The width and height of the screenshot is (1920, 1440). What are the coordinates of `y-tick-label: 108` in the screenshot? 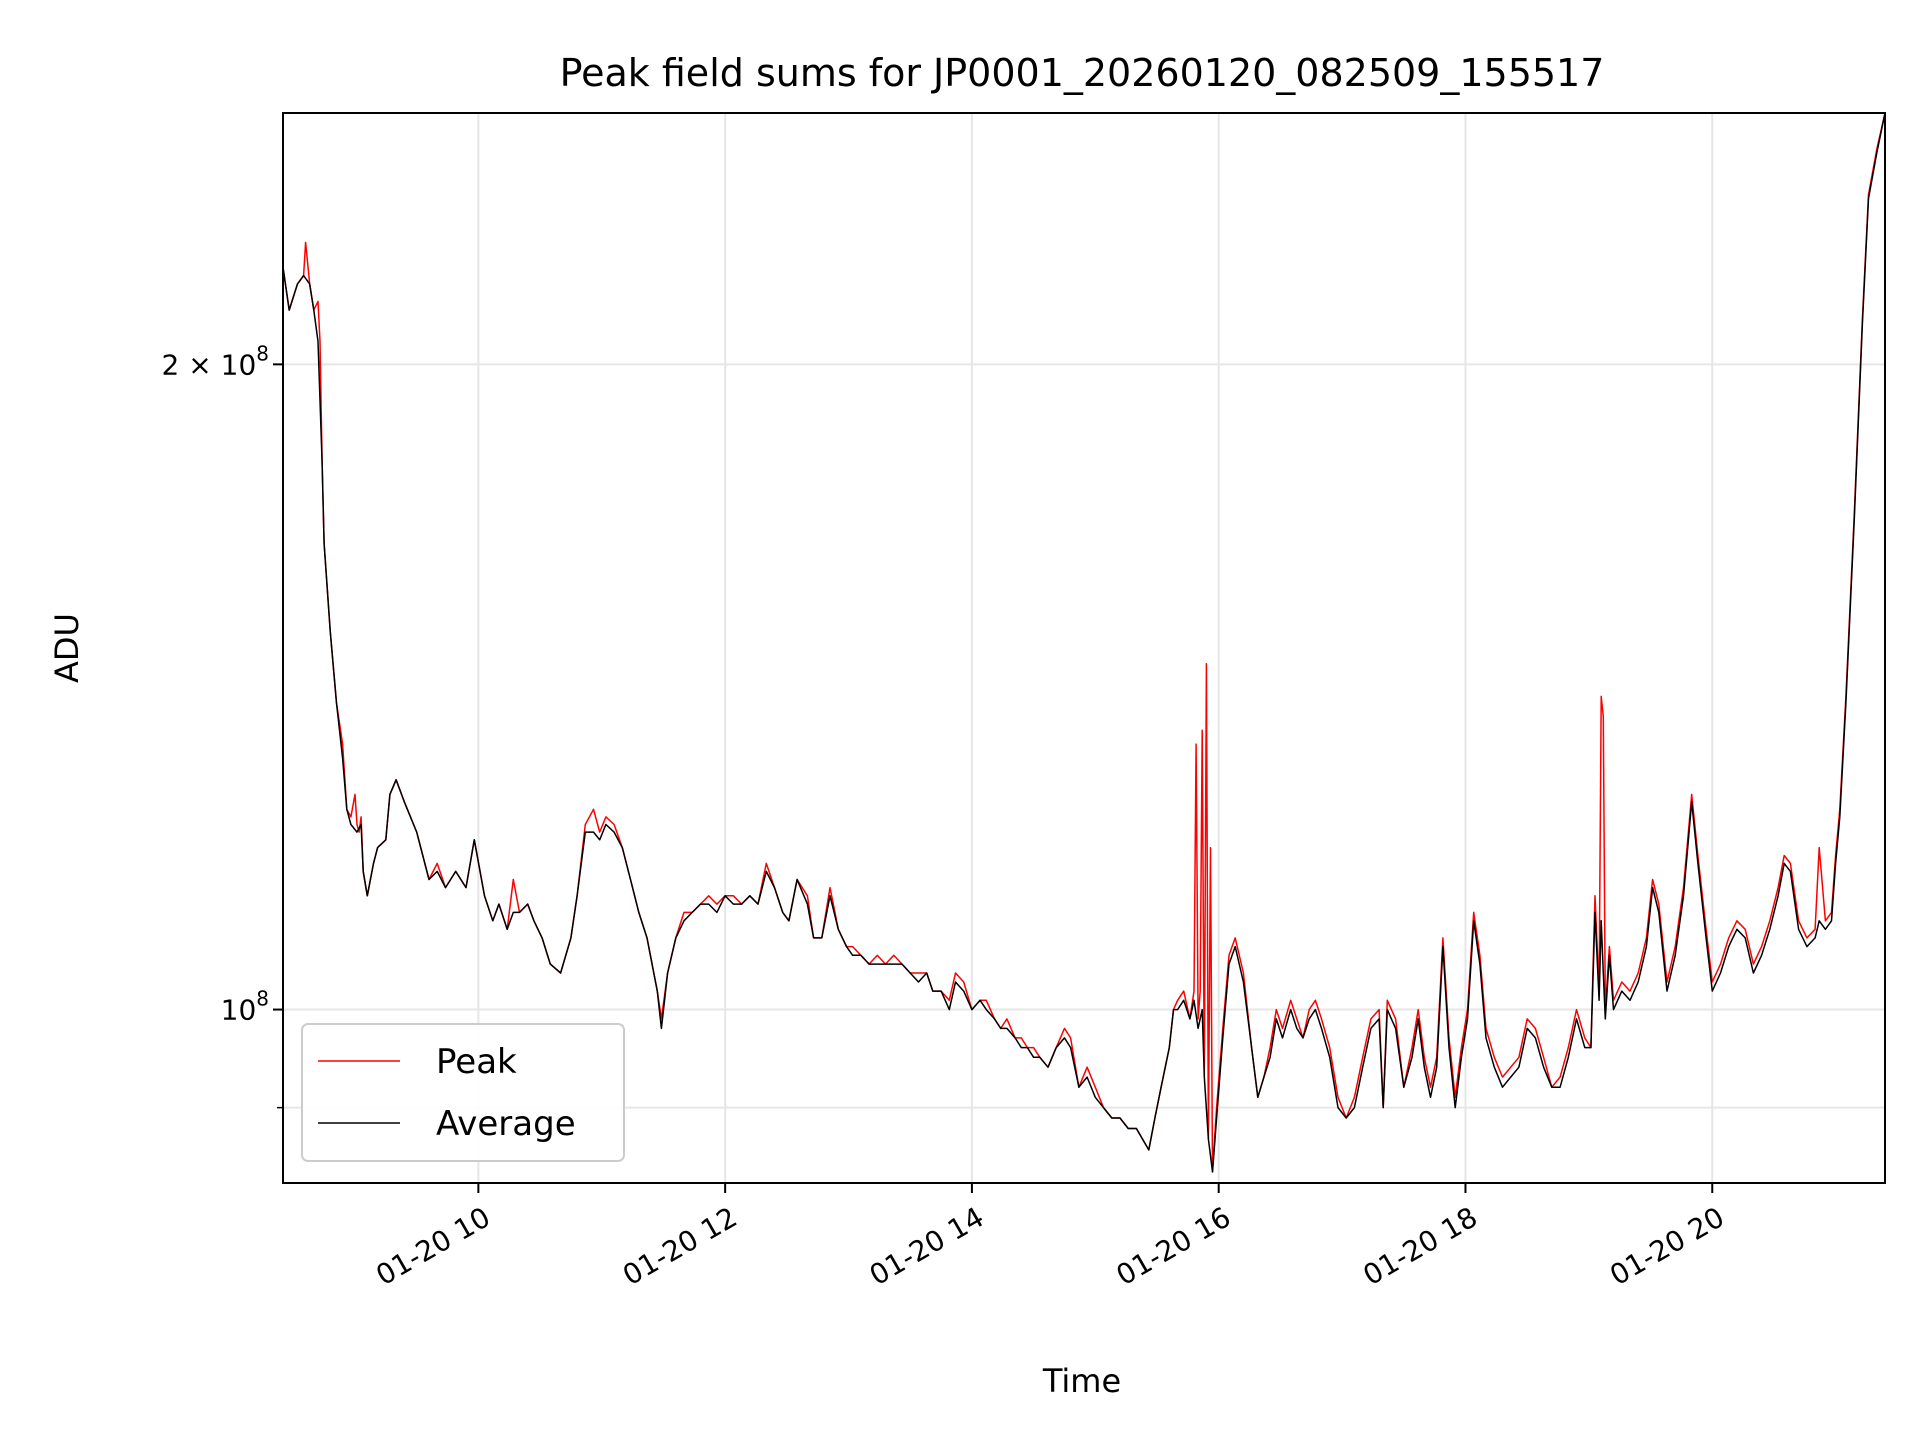 It's located at (245, 1007).